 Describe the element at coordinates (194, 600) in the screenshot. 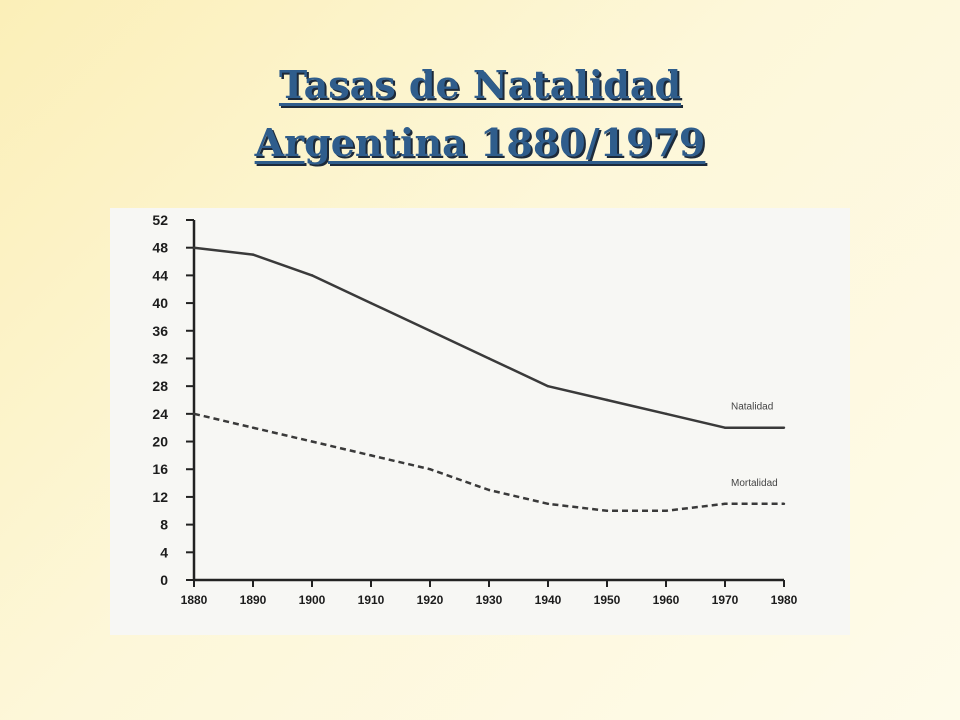

I see `x-tick-label: 1880` at that location.